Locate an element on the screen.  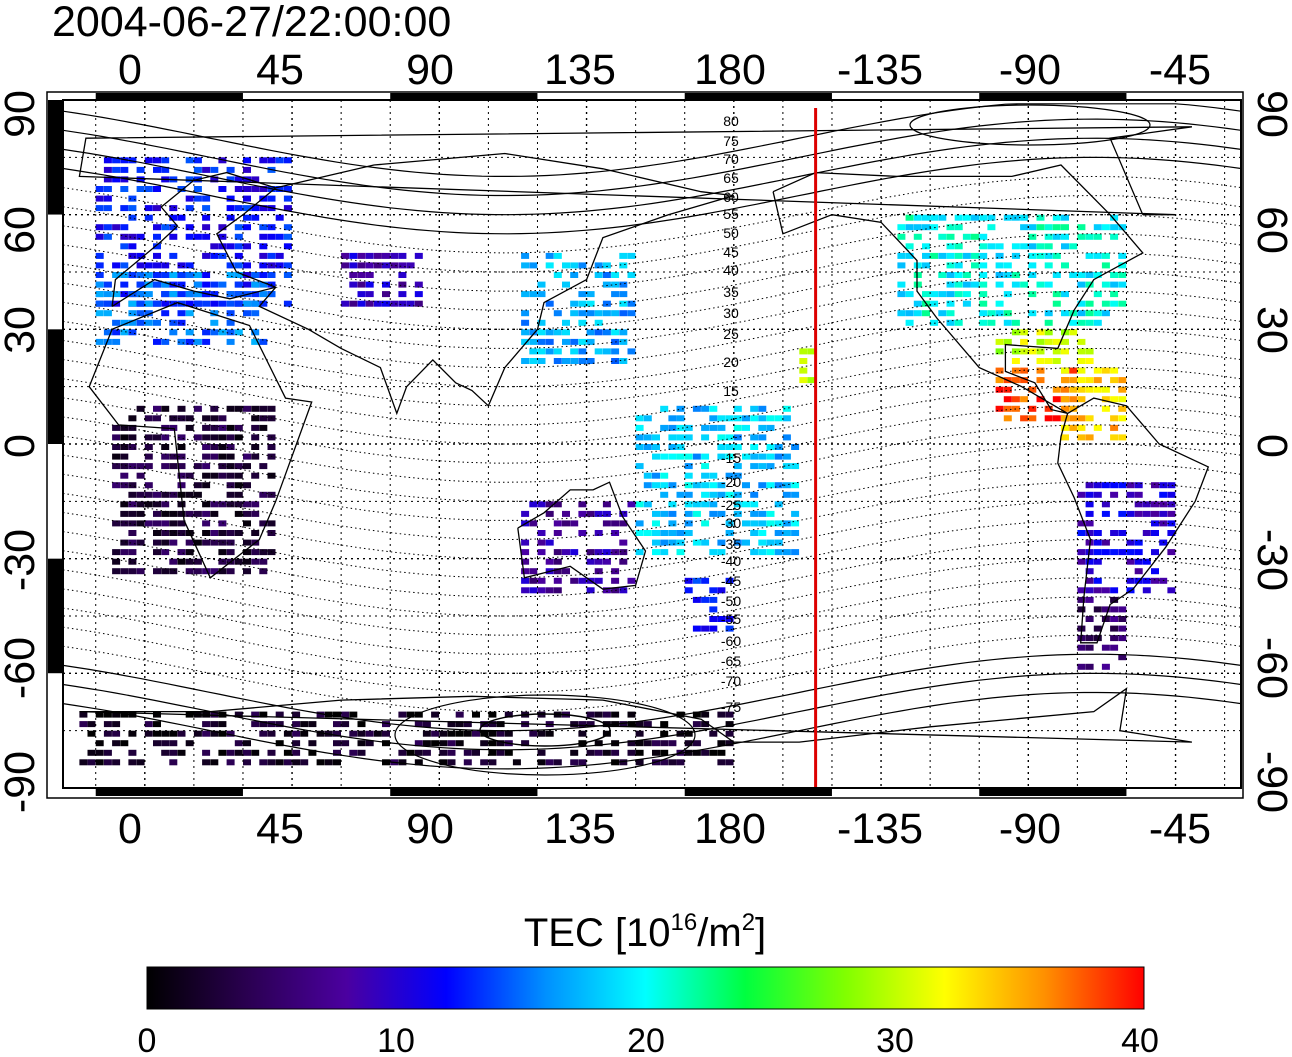
tec-region-new-zealand is located at coordinates (709, 604).